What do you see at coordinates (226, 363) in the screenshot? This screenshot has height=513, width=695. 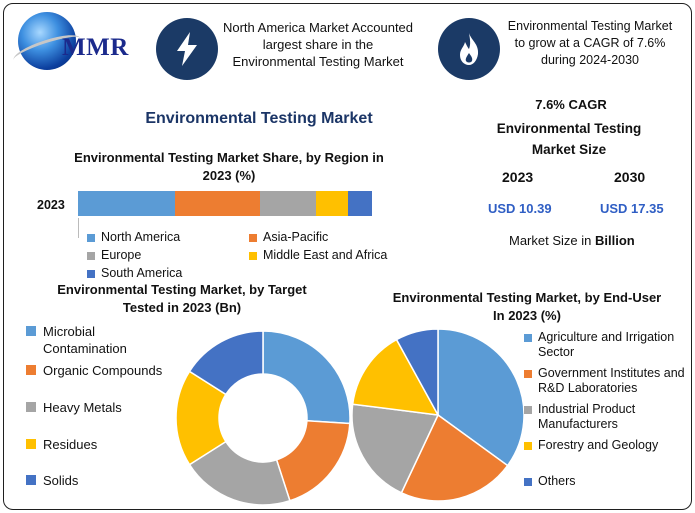 I see `slice-solids` at bounding box center [226, 363].